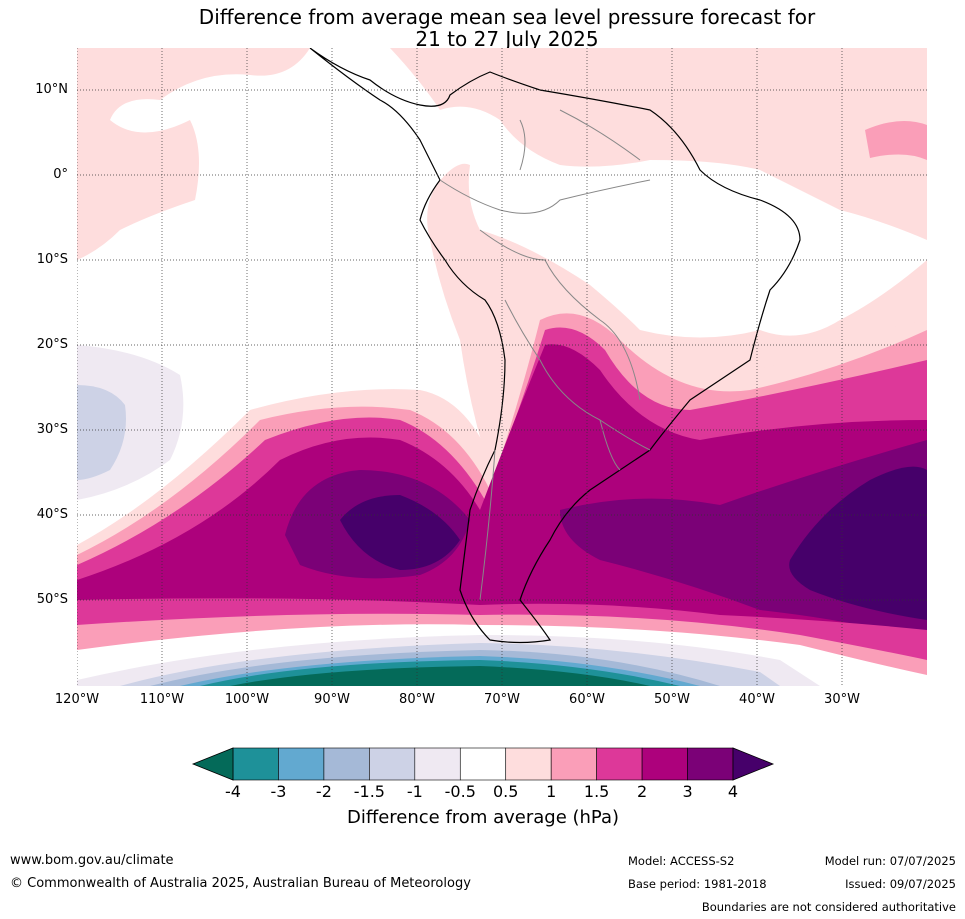 The width and height of the screenshot is (965, 919). Describe the element at coordinates (332, 699) in the screenshot. I see `lon-label-90w: 90°W` at that location.